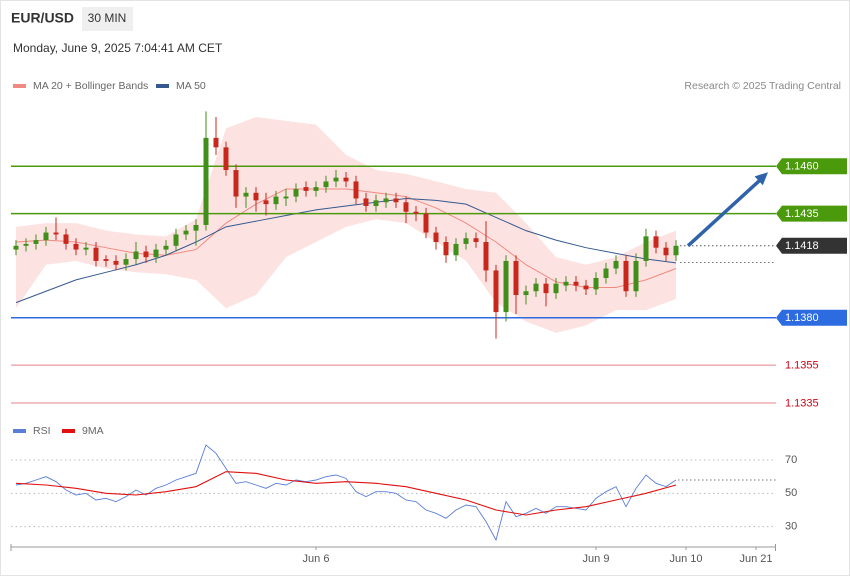  Describe the element at coordinates (118, 48) in the screenshot. I see `datetime: Monday, June 9, 2025 7:04:41 AM CET` at that location.